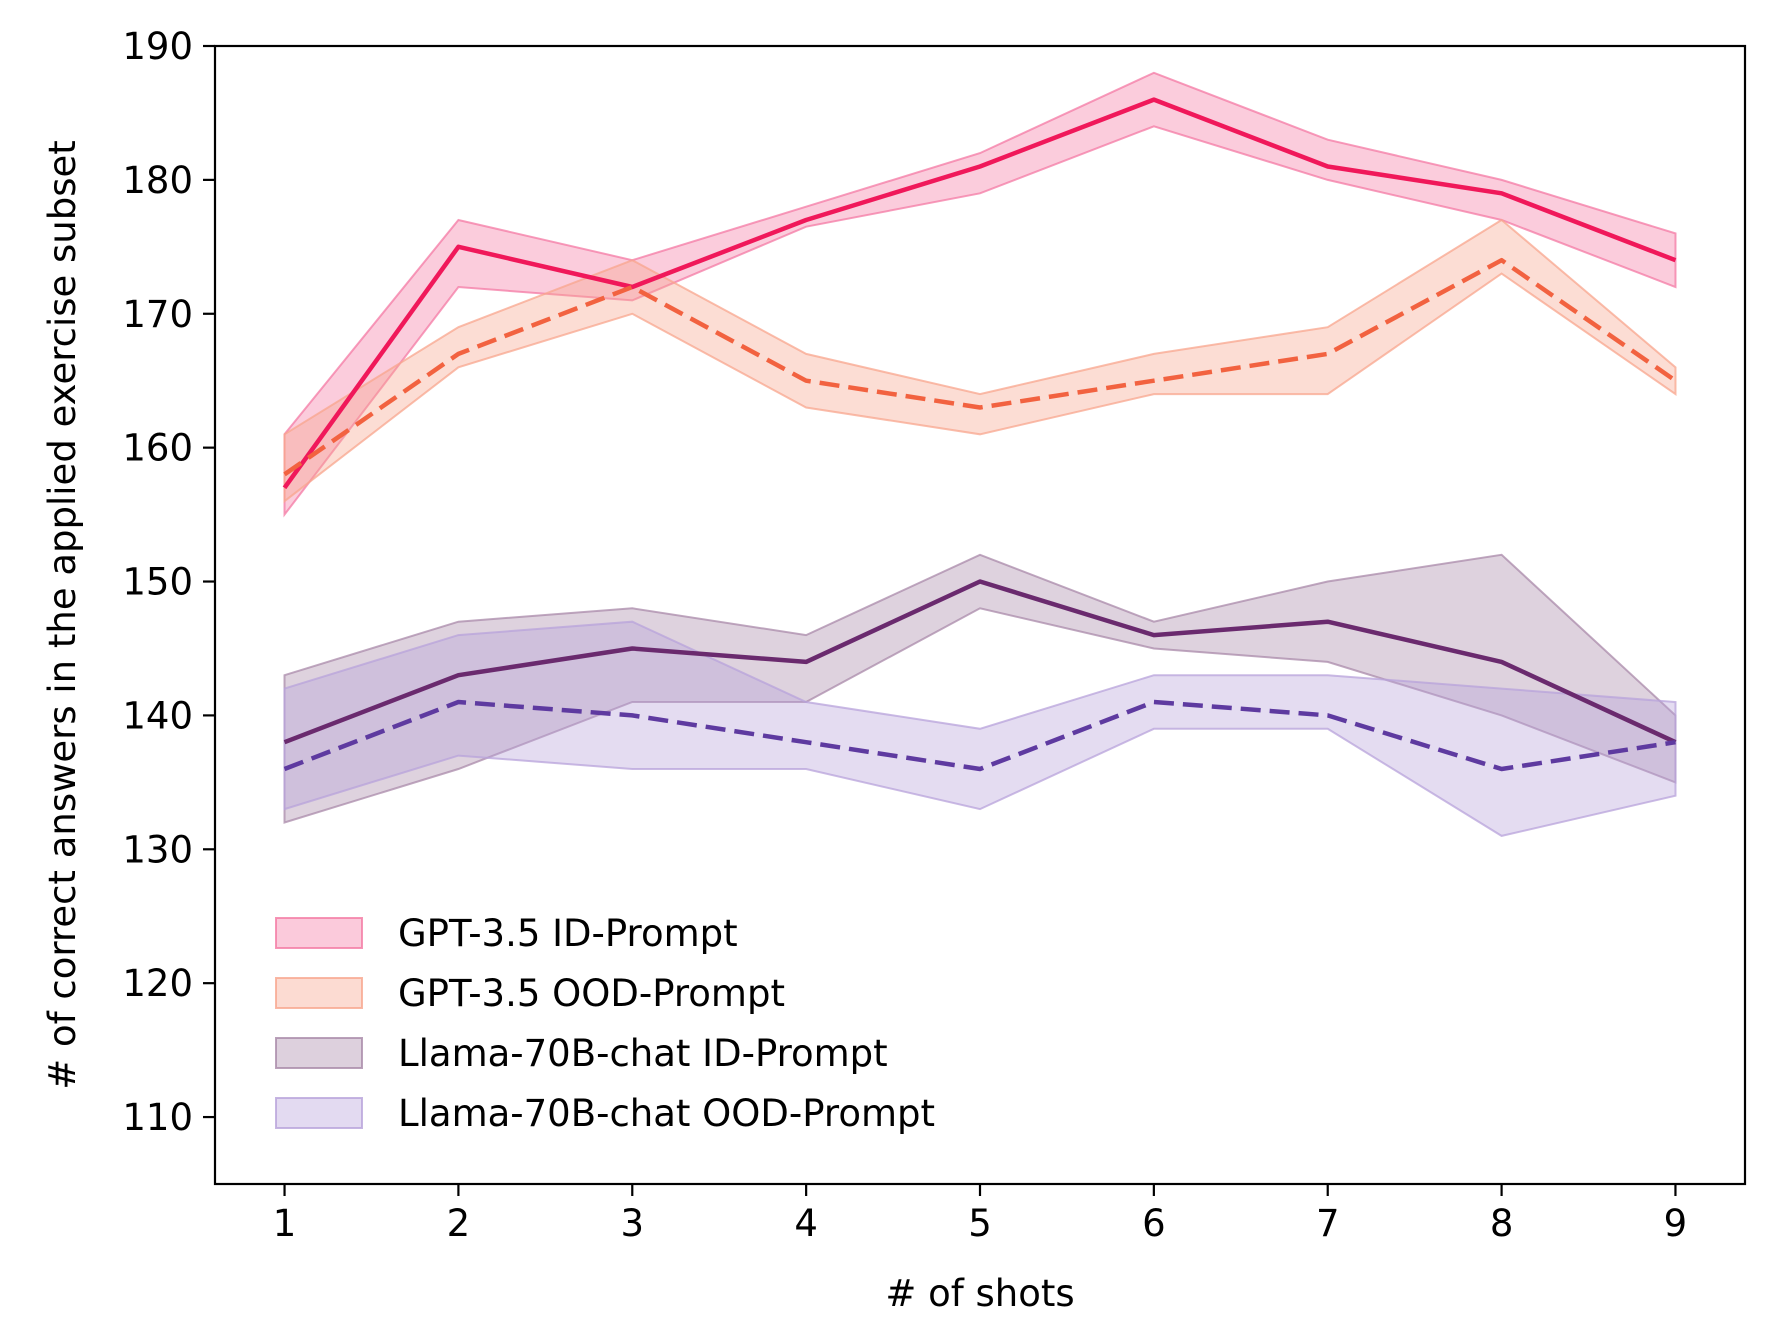  I want to click on legend-label-4: Llama-70B-chat OOD-Prompt, so click(666, 1113).